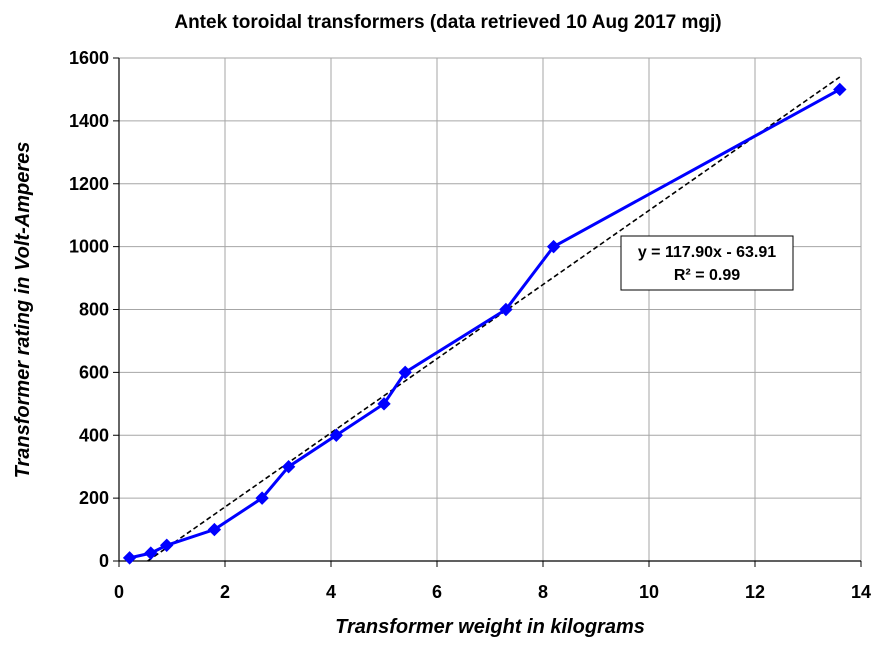 The width and height of the screenshot is (889, 648). What do you see at coordinates (225, 592) in the screenshot?
I see `x-tick-label: 2` at bounding box center [225, 592].